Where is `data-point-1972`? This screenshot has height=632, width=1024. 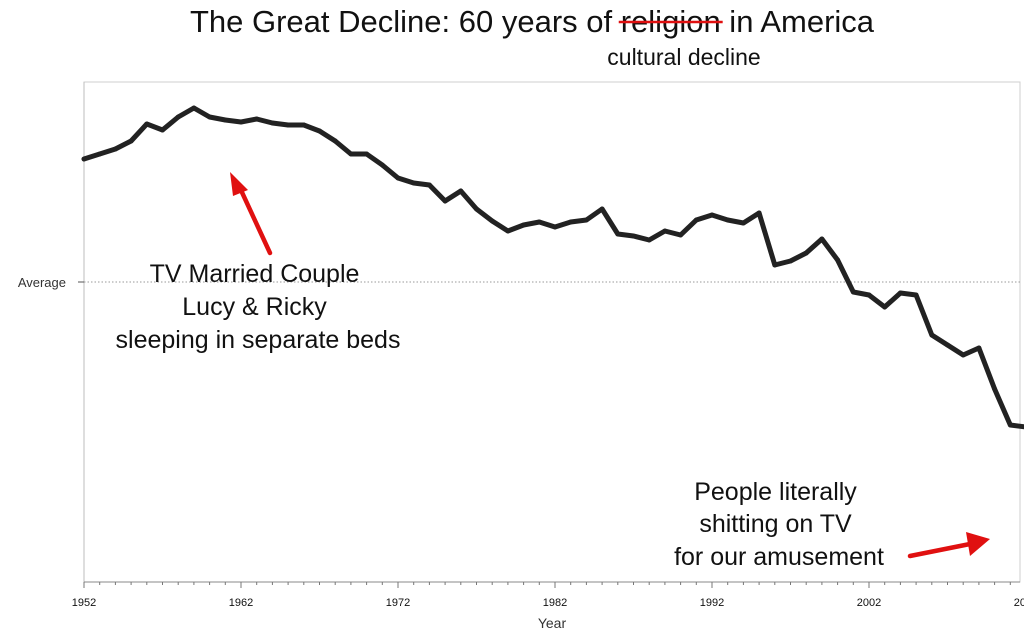
data-point-1972 is located at coordinates (398, 178).